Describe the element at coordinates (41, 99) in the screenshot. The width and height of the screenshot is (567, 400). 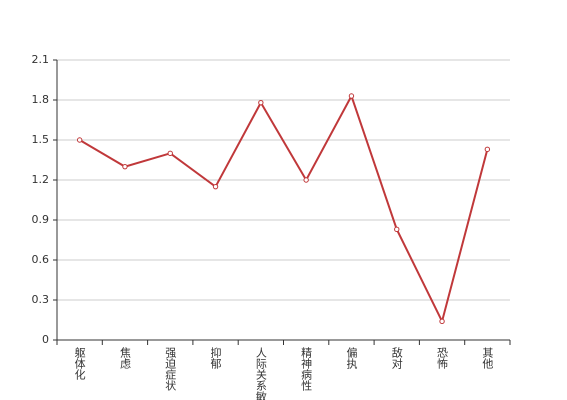
I see `y-tick-label: 1.8` at that location.